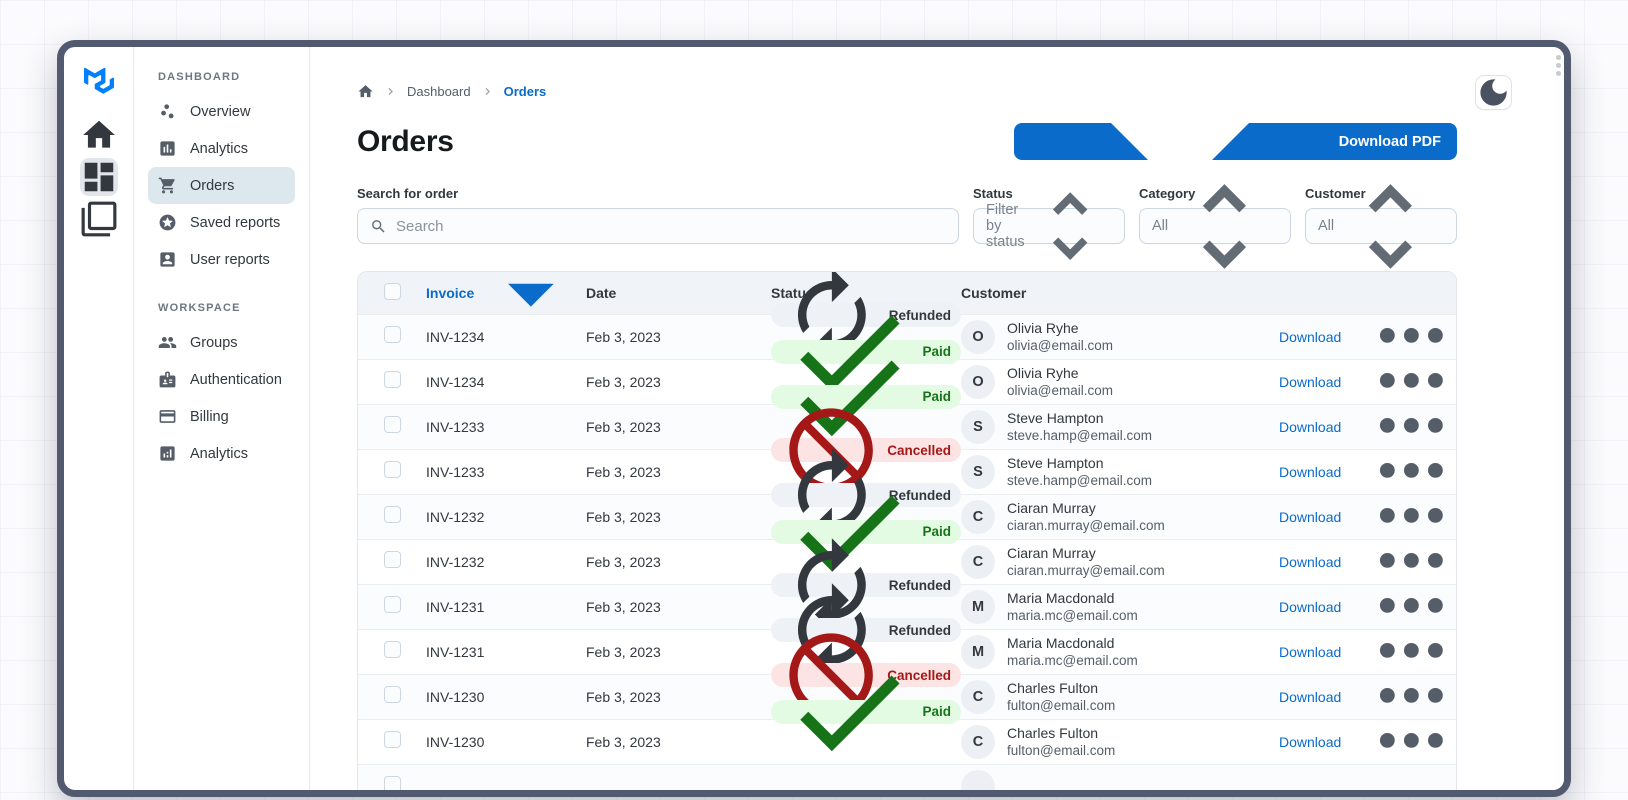  Describe the element at coordinates (98, 80) in the screenshot. I see `mui-logo` at that location.